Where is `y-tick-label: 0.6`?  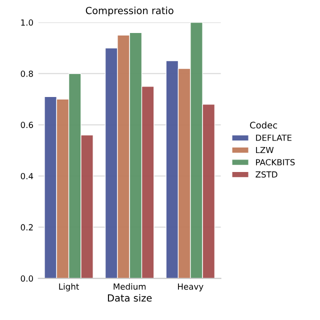 y-tick-label: 0.6 is located at coordinates (27, 125).